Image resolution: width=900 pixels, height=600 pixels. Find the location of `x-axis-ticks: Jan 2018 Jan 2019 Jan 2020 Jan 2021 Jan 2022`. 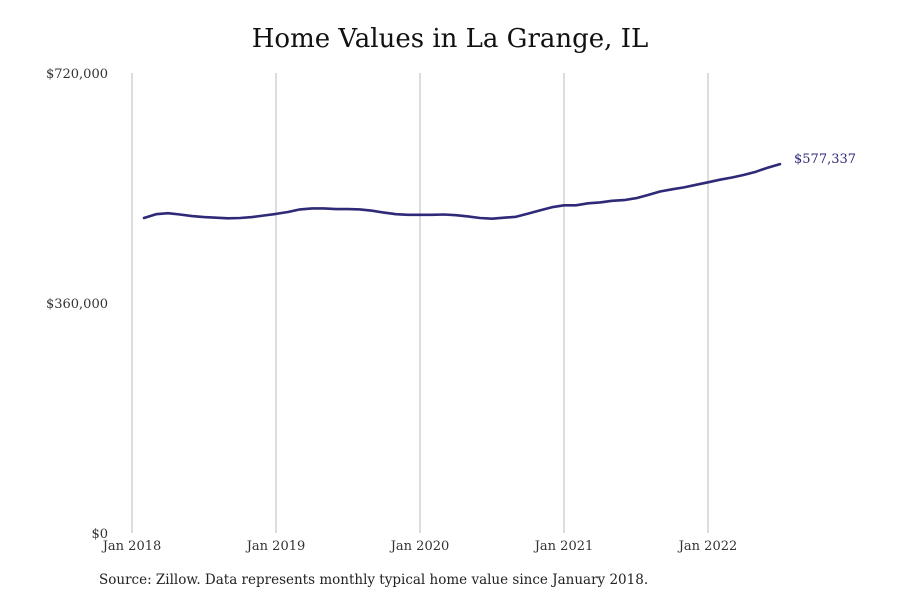

x-axis-ticks: Jan 2018 Jan 2019 Jan 2020 Jan 2021 Jan 2022 is located at coordinates (419, 546).